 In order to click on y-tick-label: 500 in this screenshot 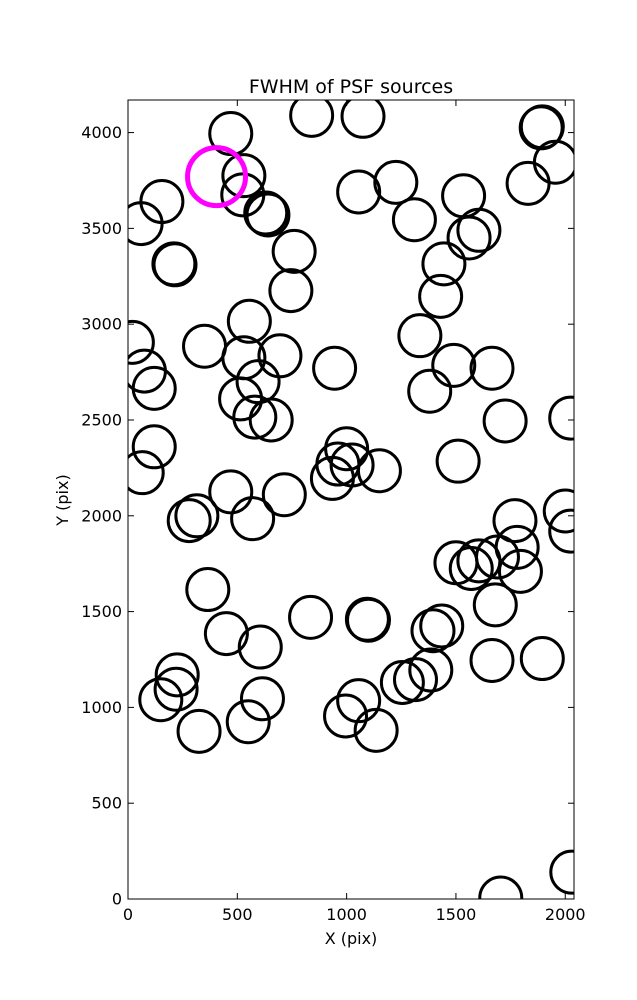, I will do `click(106, 803)`.